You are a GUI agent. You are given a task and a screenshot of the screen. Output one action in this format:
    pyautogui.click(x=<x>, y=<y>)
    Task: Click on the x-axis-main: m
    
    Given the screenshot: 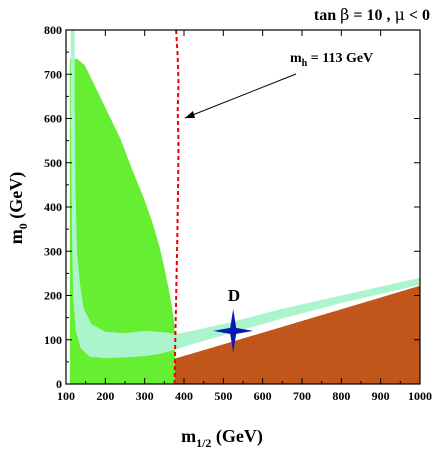 What is the action you would take?
    pyautogui.click(x=188, y=436)
    